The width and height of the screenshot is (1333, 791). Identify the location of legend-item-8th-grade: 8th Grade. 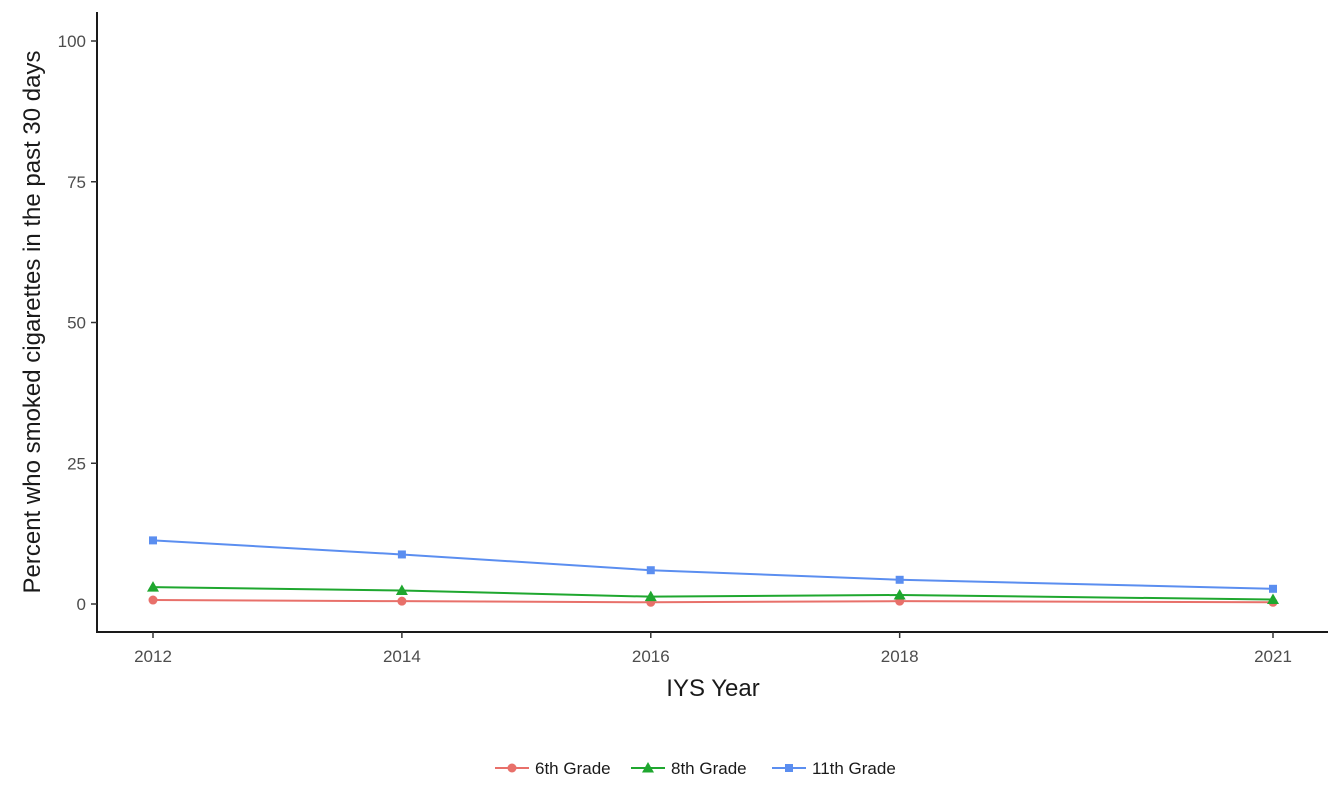
(689, 768).